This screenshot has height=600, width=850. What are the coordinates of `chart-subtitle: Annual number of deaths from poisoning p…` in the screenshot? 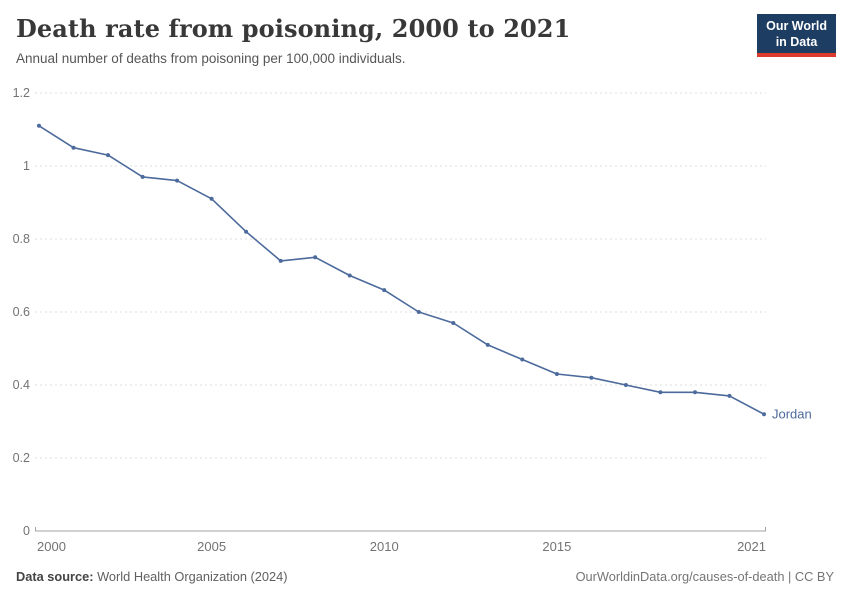 It's located at (211, 58).